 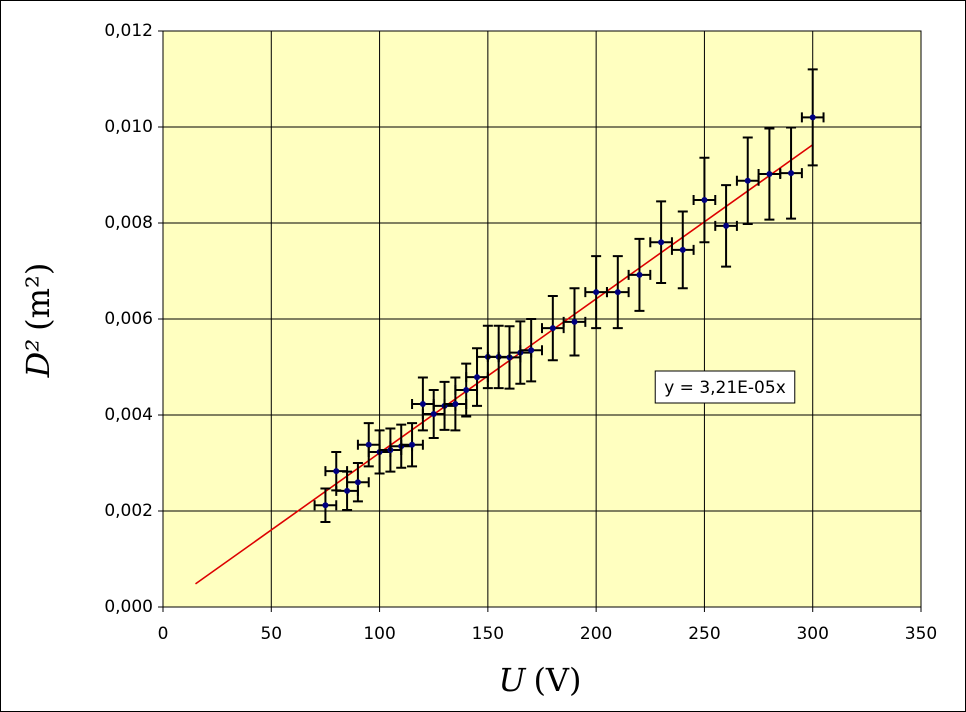 What do you see at coordinates (488, 634) in the screenshot?
I see `x-tick-label: 150` at bounding box center [488, 634].